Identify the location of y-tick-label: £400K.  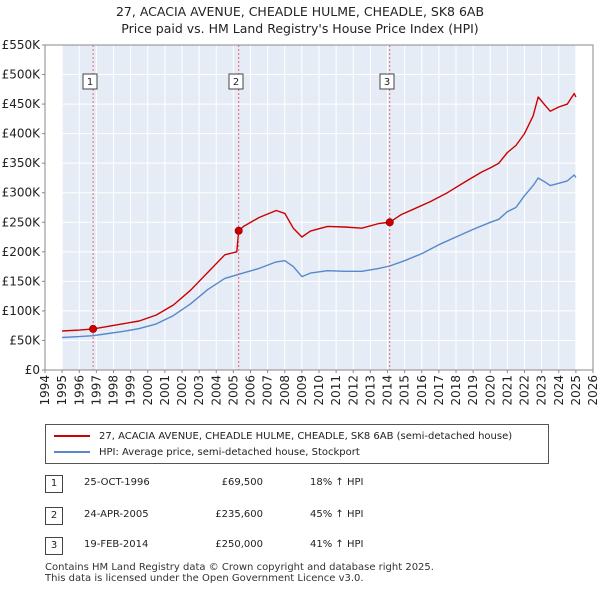
(22, 134).